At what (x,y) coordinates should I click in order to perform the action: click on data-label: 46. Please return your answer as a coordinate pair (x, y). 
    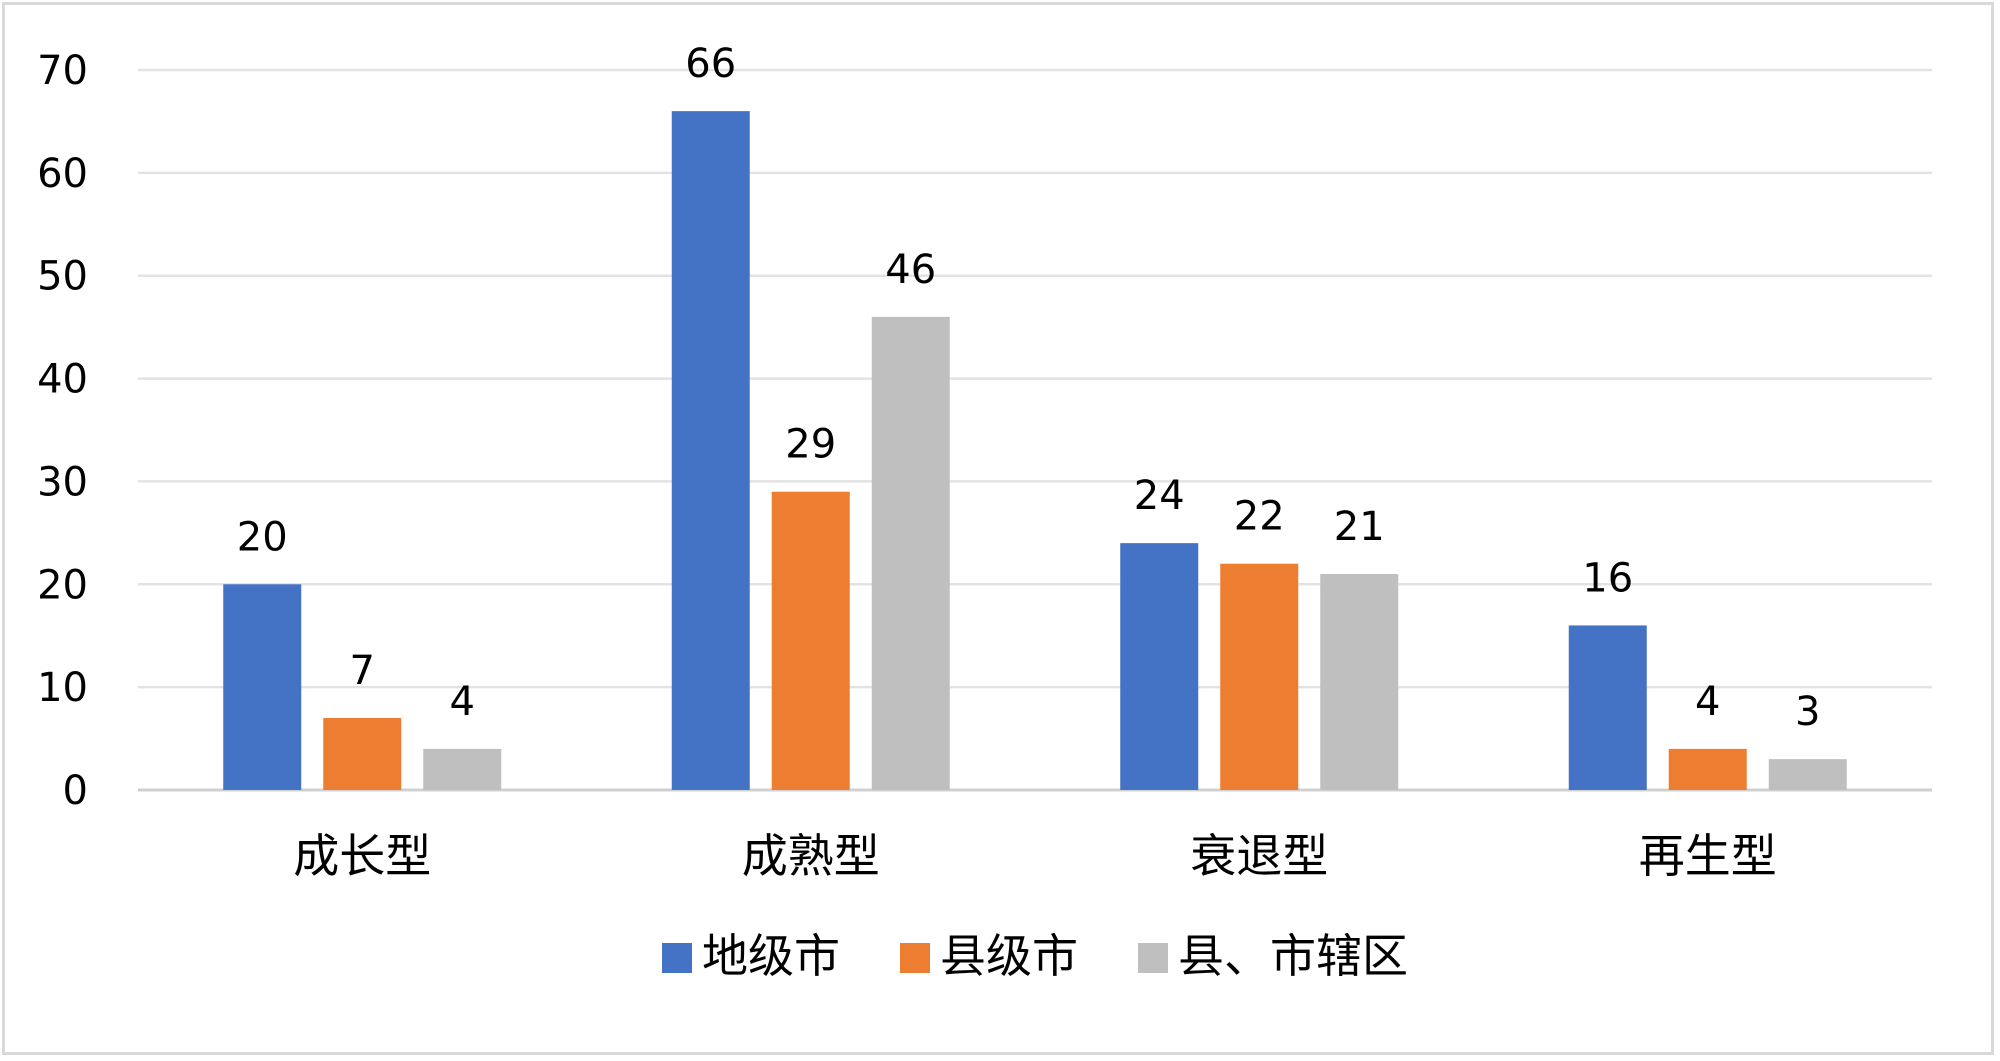
    Looking at the image, I should click on (910, 270).